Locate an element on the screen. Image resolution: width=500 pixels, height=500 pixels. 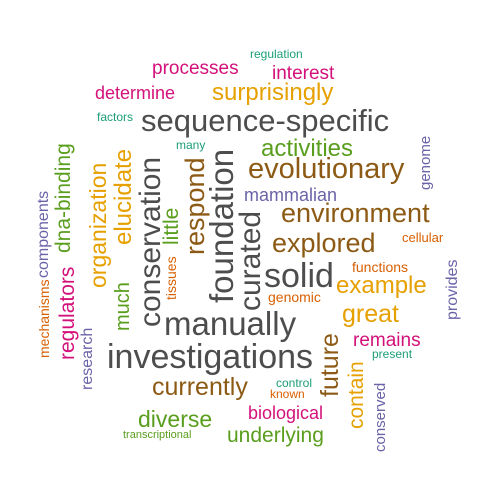
word-explored: explored is located at coordinates (324, 243).